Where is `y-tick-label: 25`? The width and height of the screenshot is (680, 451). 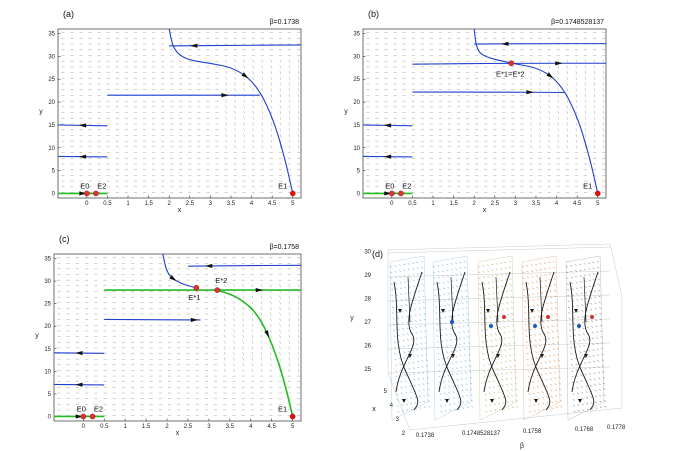 y-tick-label: 25 is located at coordinates (47, 305).